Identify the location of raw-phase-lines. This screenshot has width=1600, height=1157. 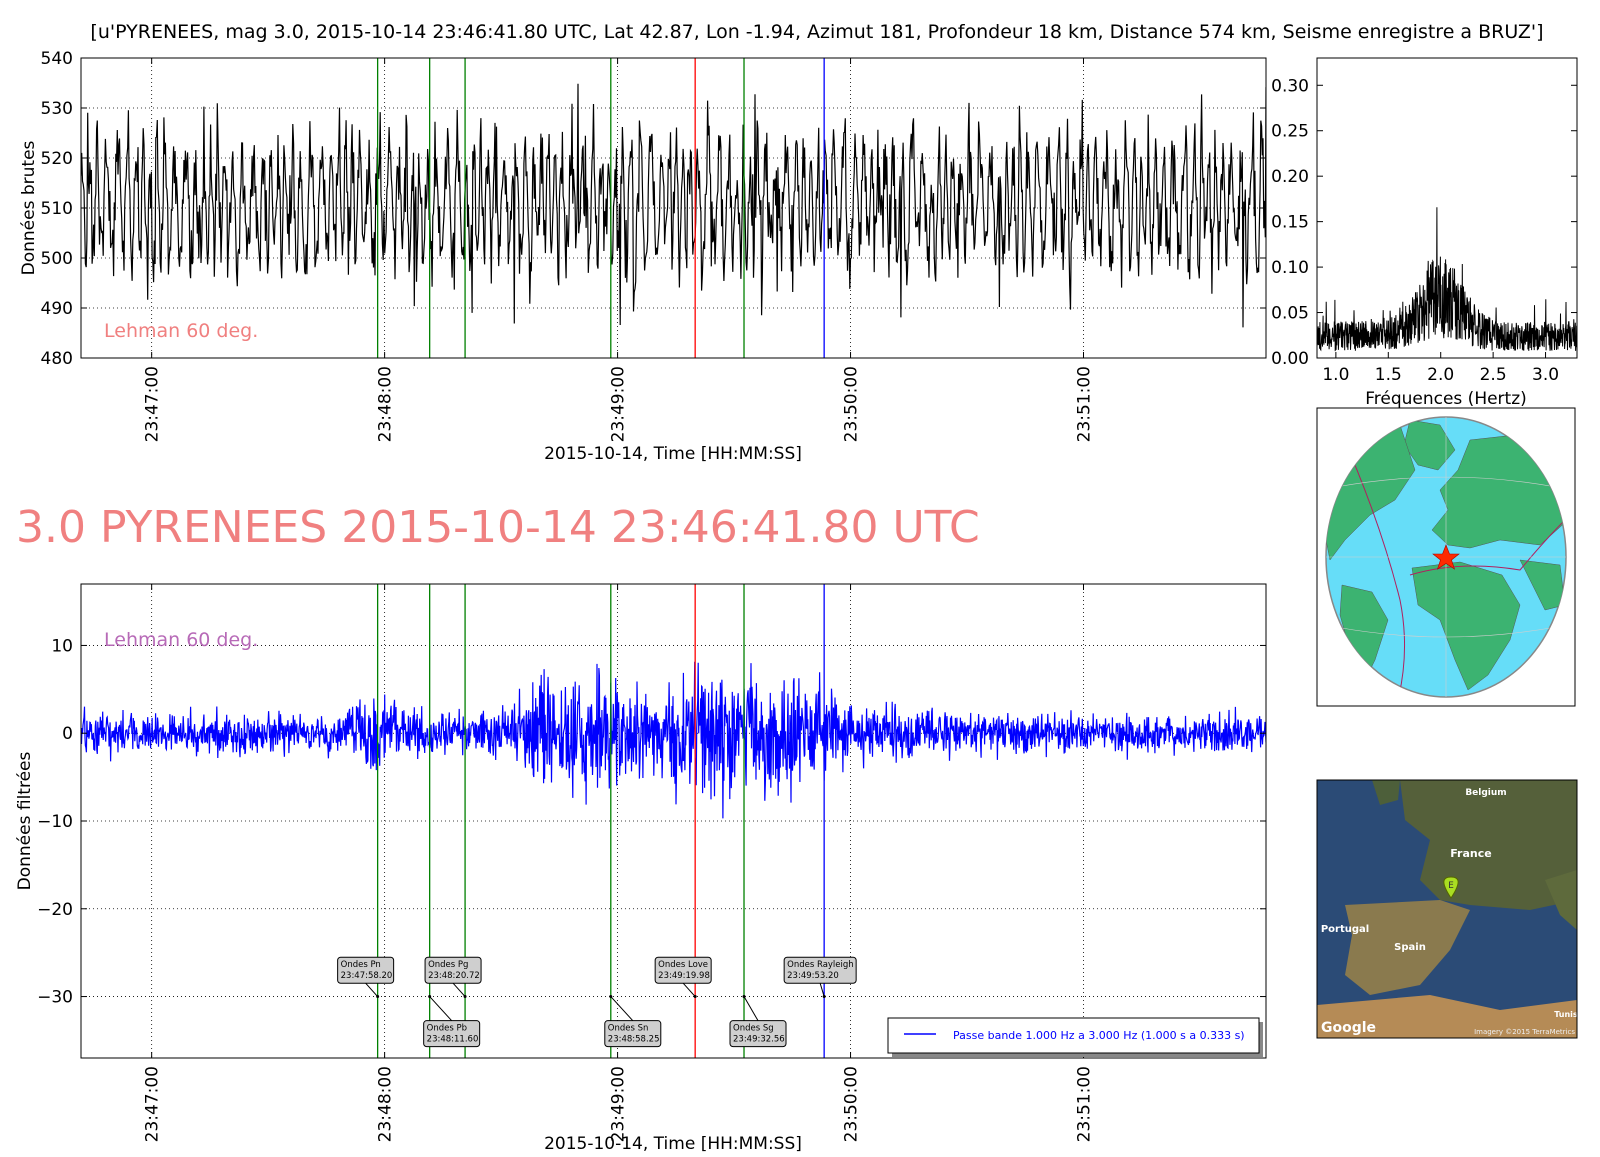
(600, 208).